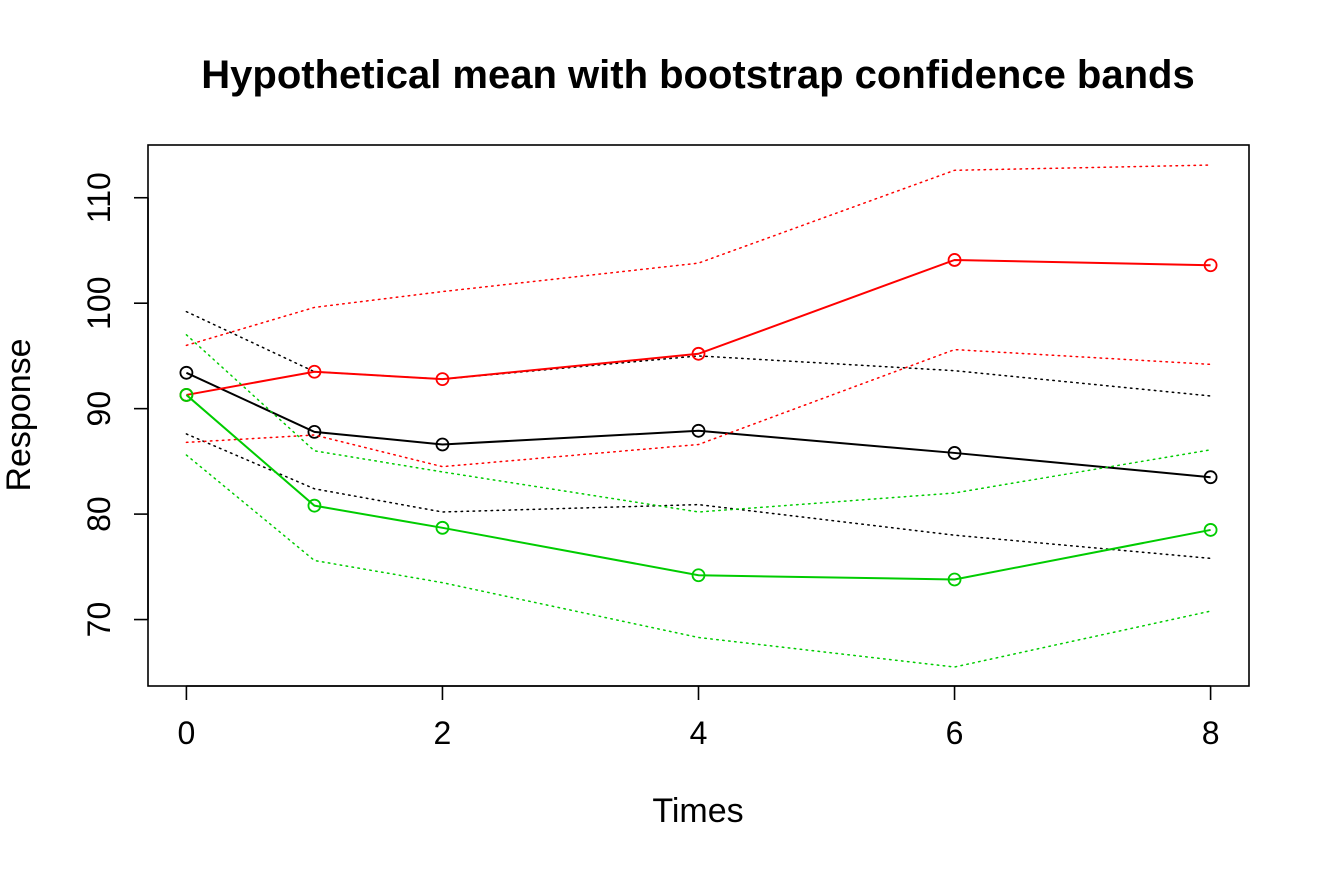 The width and height of the screenshot is (1325, 870). Describe the element at coordinates (99, 409) in the screenshot. I see `y-tick-label: 90` at that location.